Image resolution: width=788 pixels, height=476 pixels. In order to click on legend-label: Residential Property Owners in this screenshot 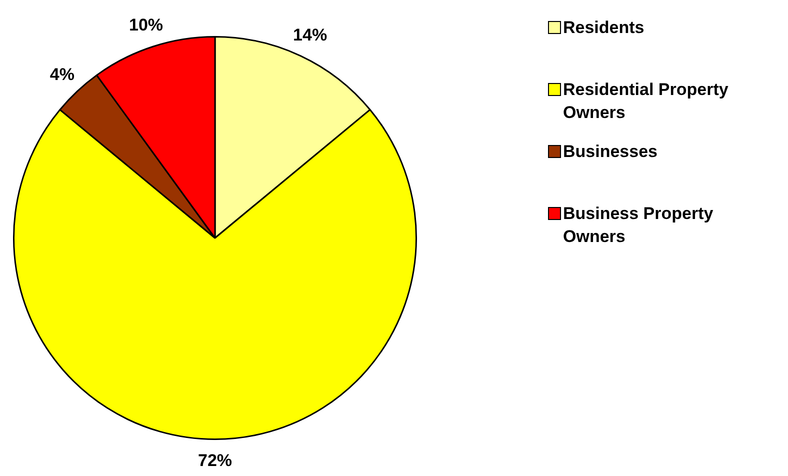, I will do `click(646, 101)`.